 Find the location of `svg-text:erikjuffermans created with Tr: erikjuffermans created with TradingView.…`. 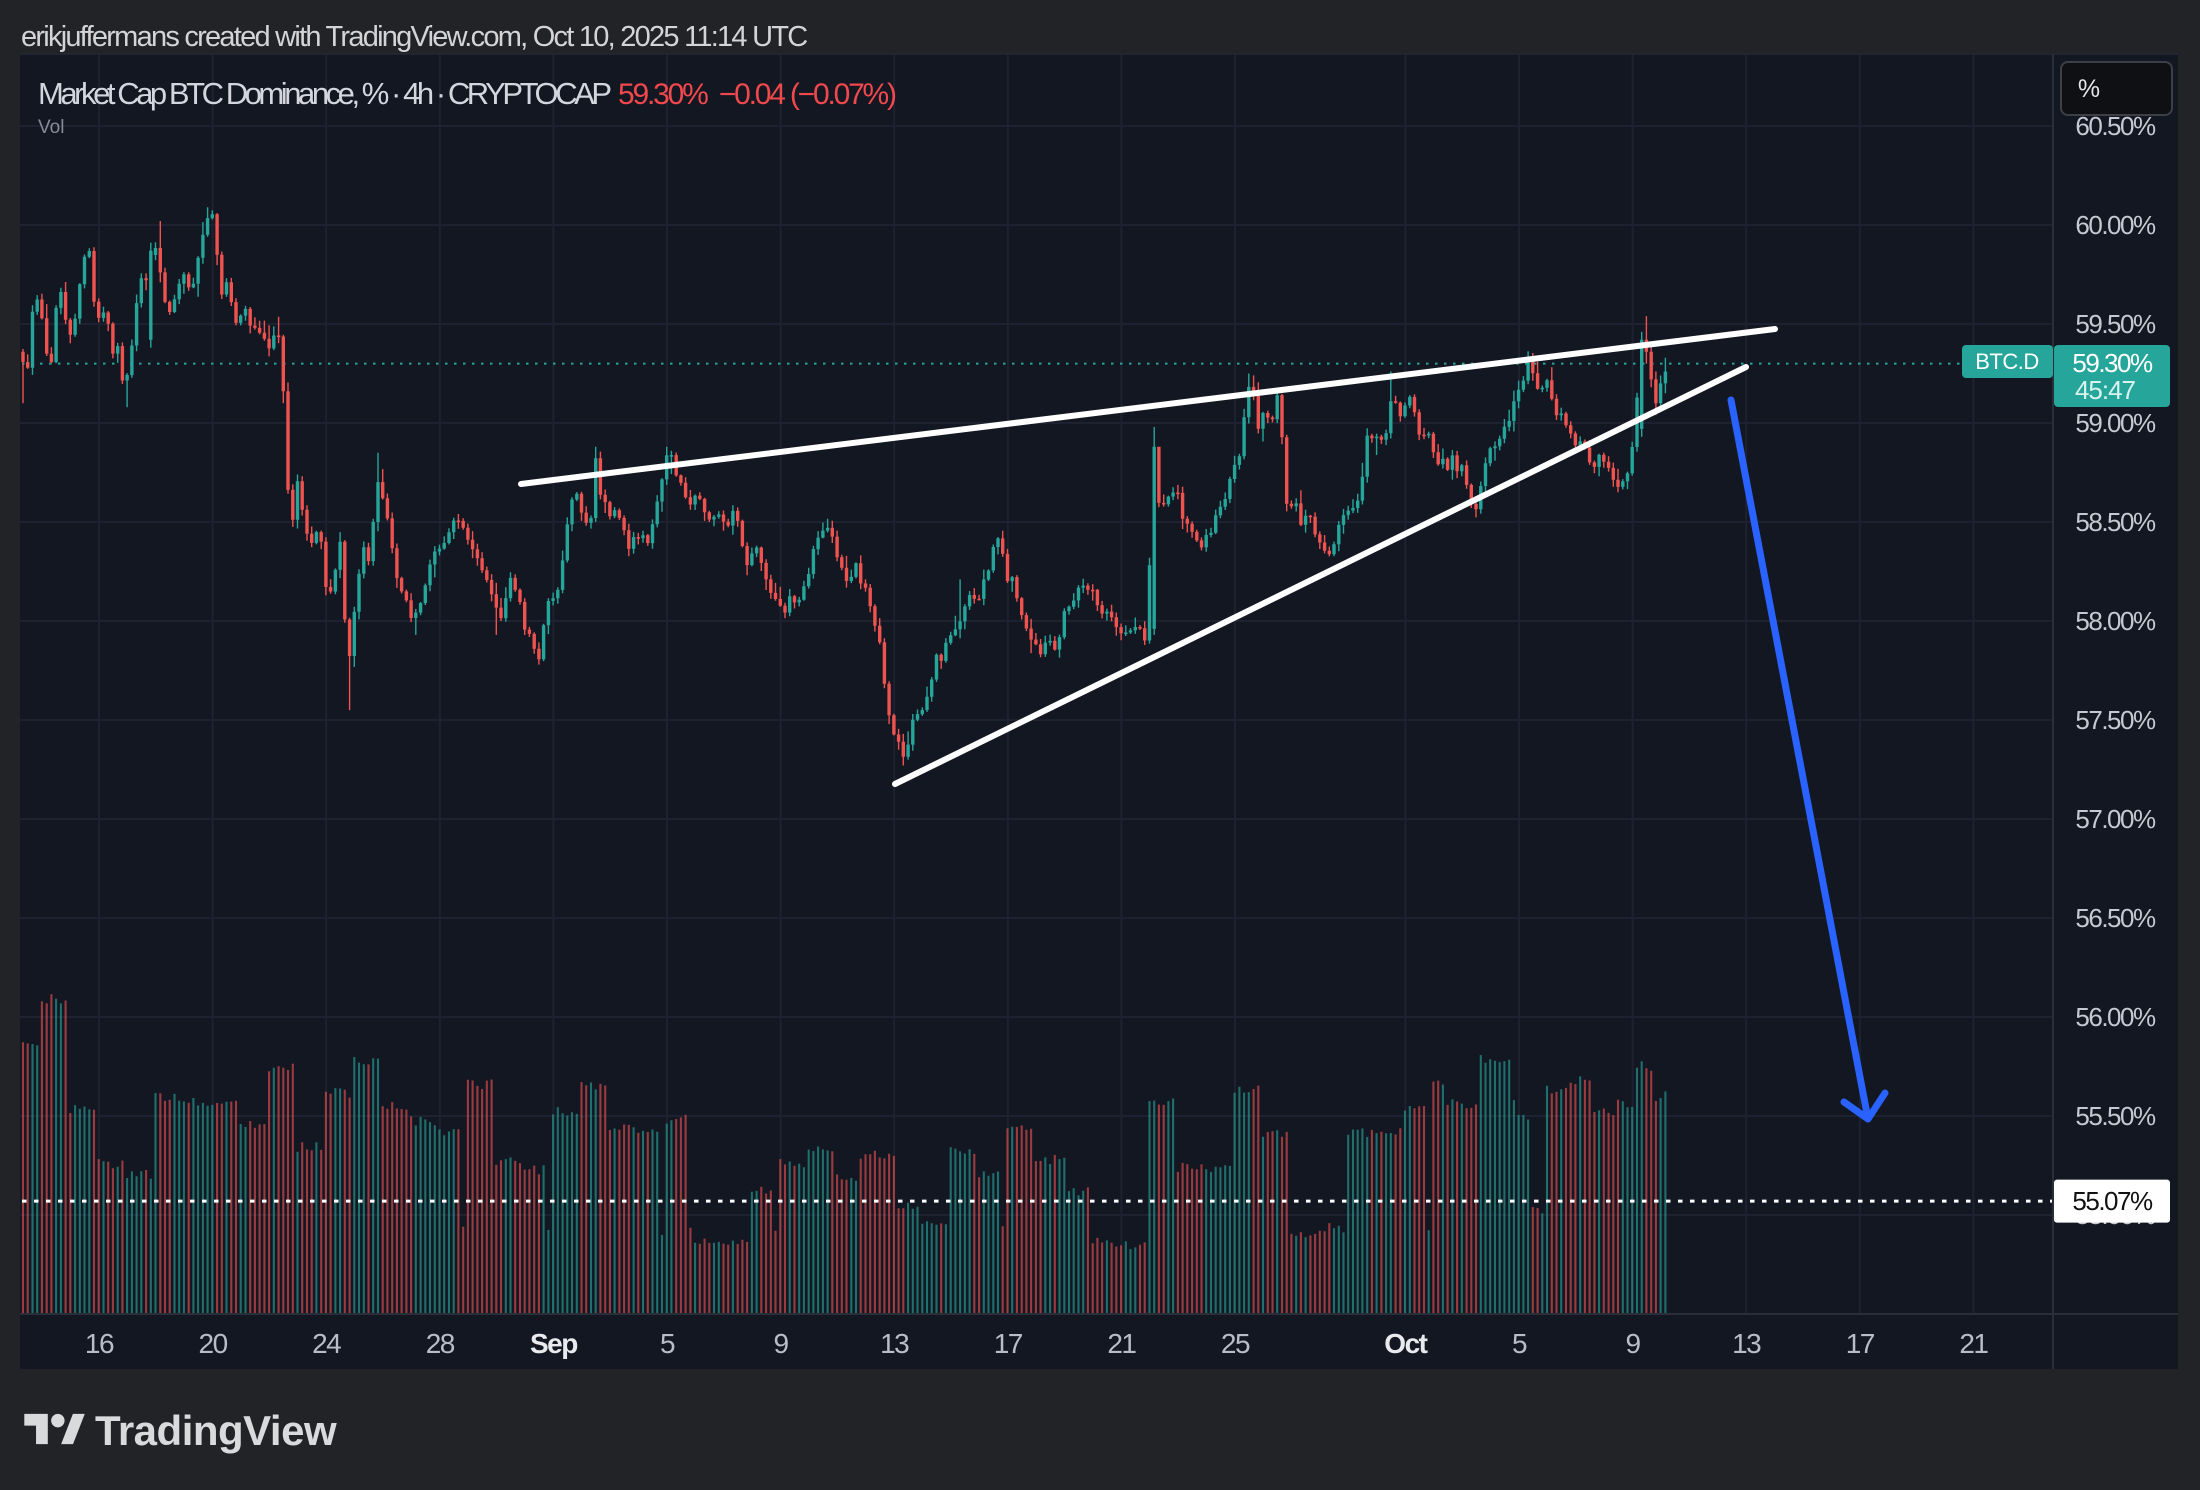

svg-text:erikjuffermans created with Tr: erikjuffermans created with TradingView.… is located at coordinates (414, 37).